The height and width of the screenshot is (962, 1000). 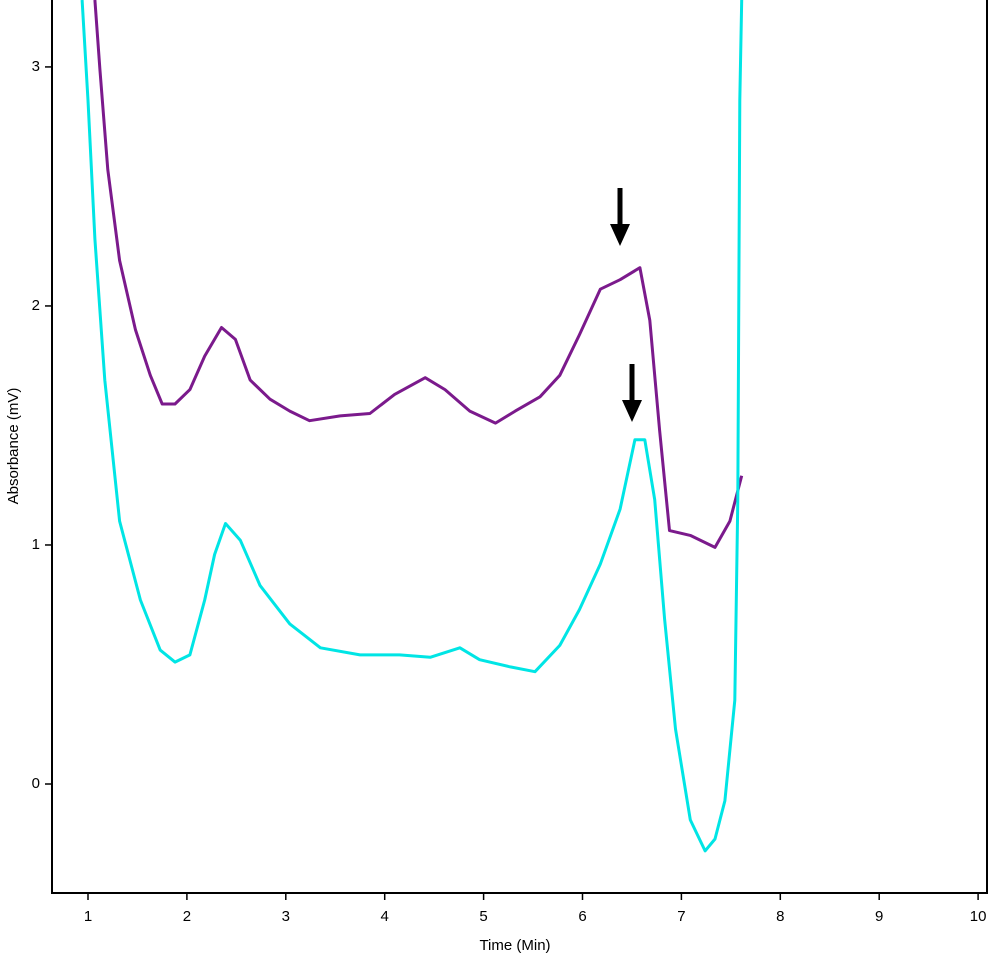 I want to click on x-tick-label: 2, so click(x=187, y=916).